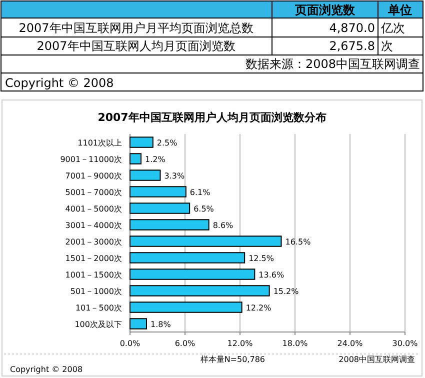  I want to click on x-tick-label: 12.0%, so click(240, 343).